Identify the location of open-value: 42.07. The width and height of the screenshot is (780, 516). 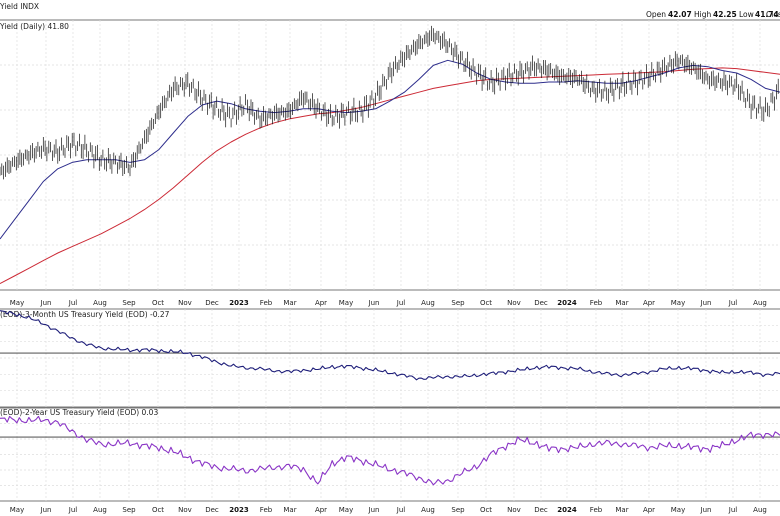
(680, 14).